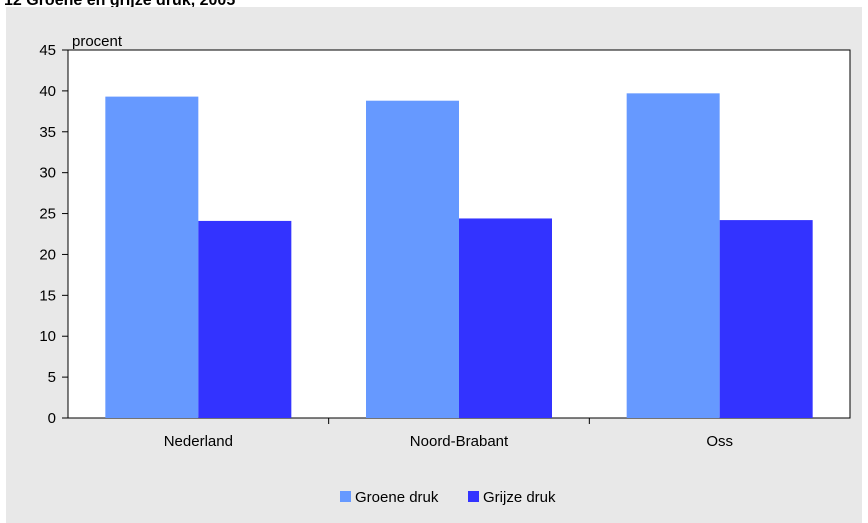  I want to click on y-tick-label: 10, so click(47, 336).